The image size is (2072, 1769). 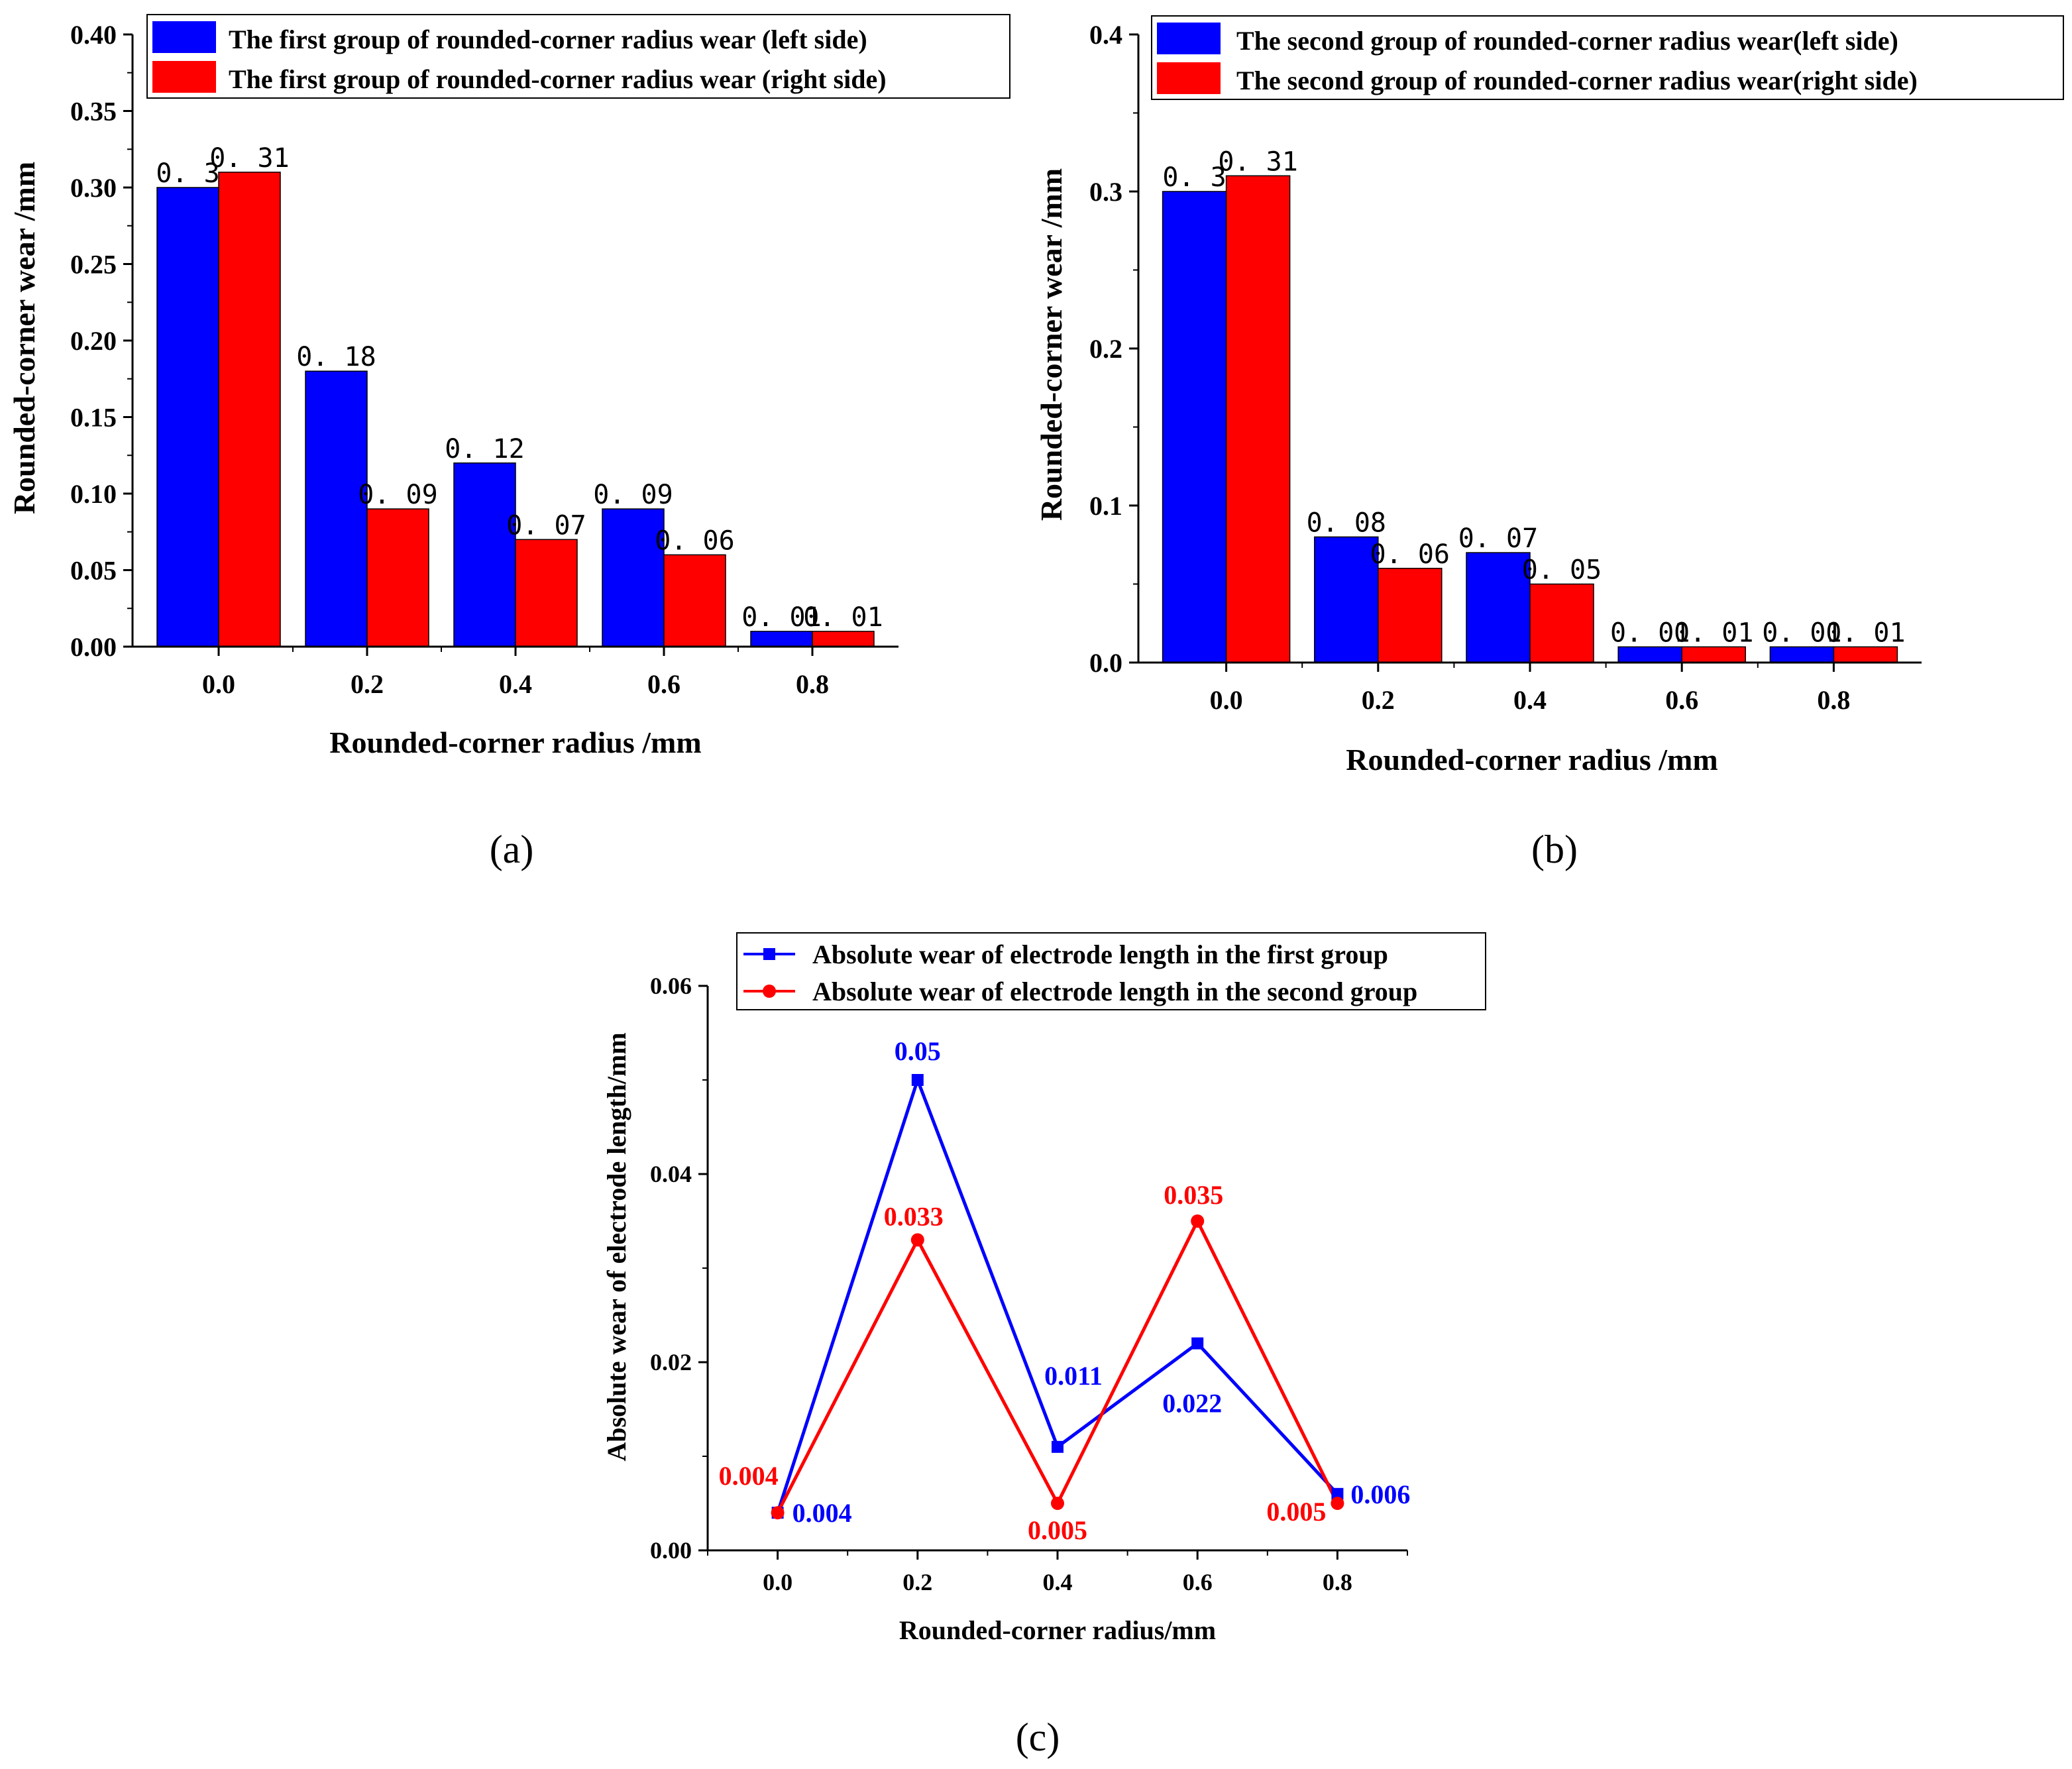 What do you see at coordinates (749, 1476) in the screenshot?
I see `data-label-second-group: 0.004` at bounding box center [749, 1476].